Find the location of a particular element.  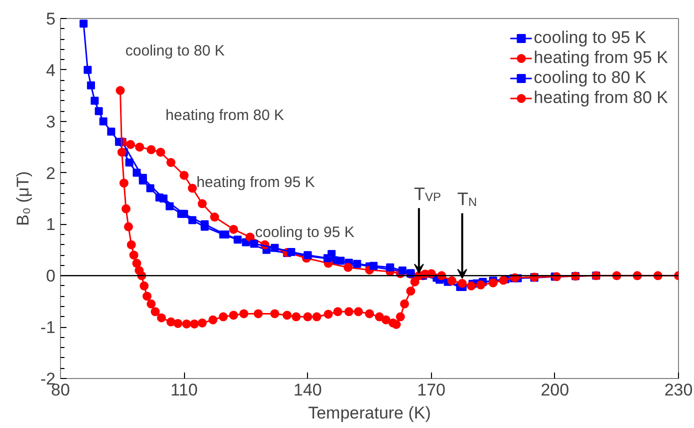

annotation: heating from 95 K is located at coordinates (255, 182).